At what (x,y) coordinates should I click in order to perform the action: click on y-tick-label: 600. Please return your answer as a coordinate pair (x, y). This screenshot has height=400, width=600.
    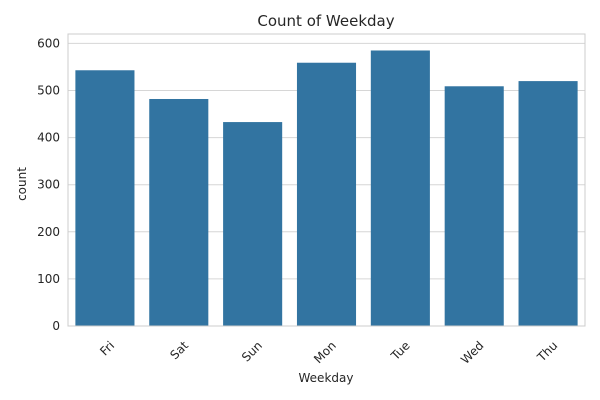
    Looking at the image, I should click on (48, 43).